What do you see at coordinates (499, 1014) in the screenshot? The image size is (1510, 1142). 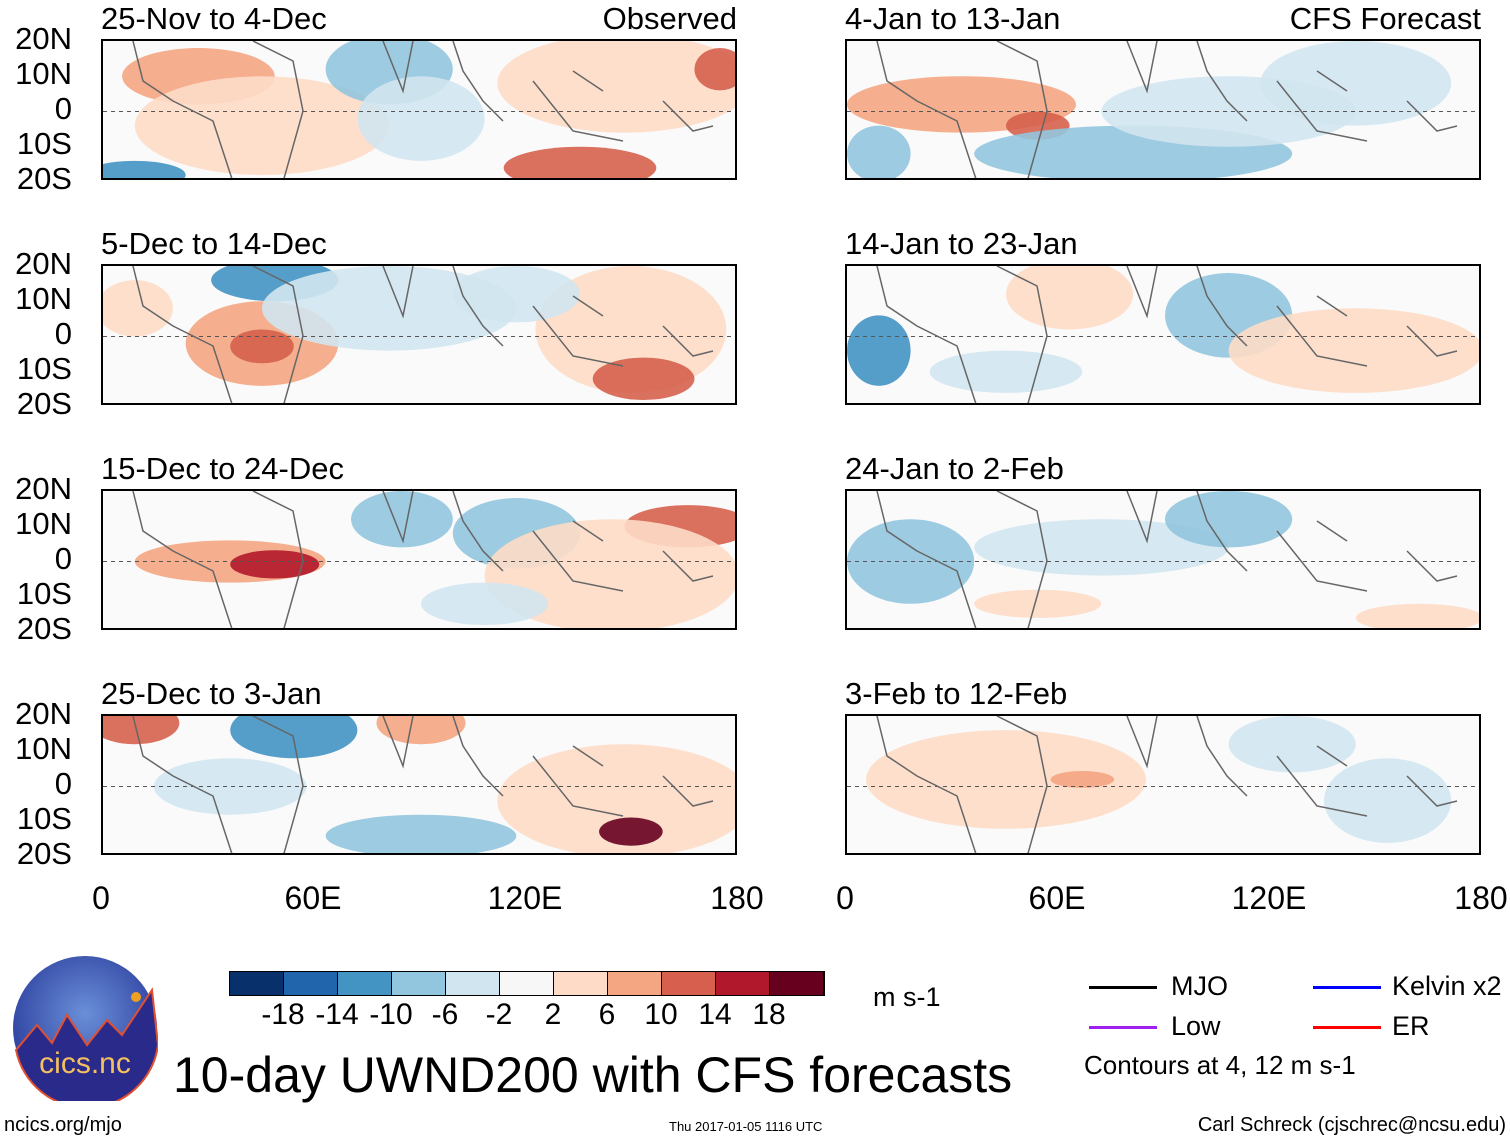 I see `colorbar-tick-label: -2` at bounding box center [499, 1014].